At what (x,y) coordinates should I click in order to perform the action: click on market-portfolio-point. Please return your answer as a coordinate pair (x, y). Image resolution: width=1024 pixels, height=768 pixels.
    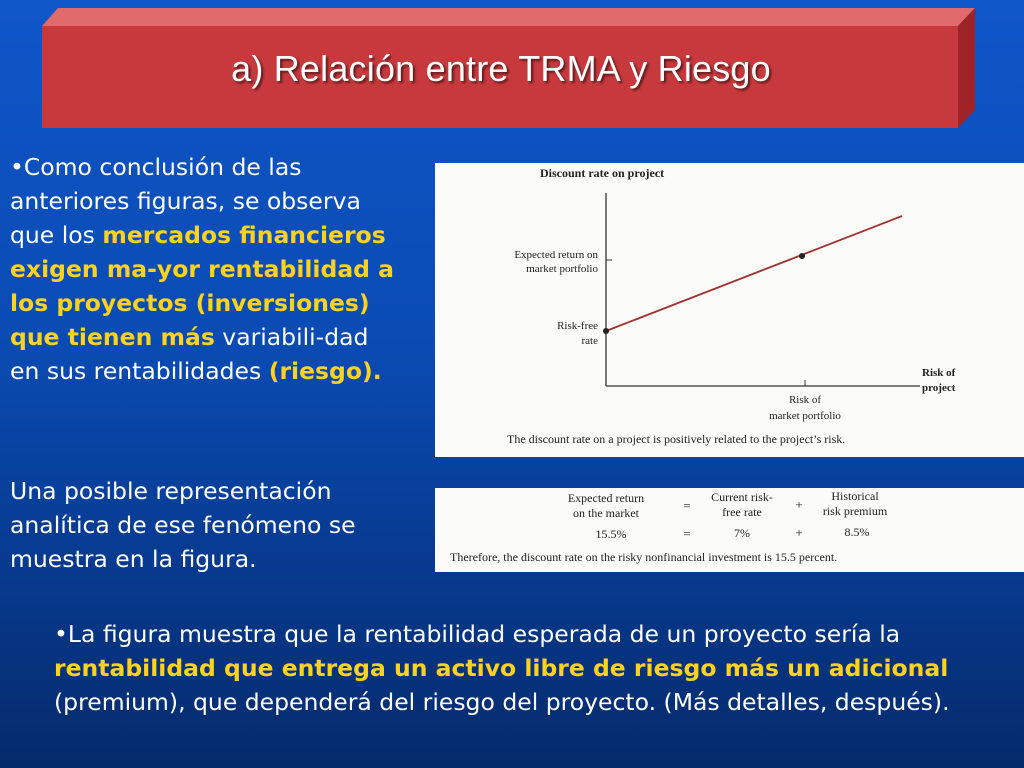
    Looking at the image, I should click on (802, 256).